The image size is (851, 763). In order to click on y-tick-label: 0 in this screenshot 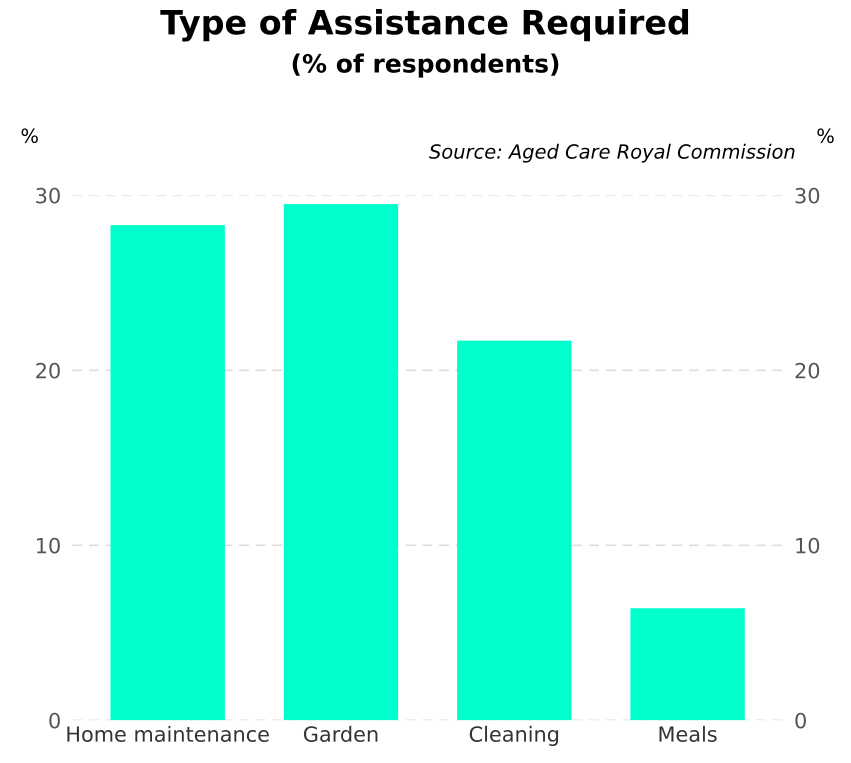, I will do `click(54, 720)`.